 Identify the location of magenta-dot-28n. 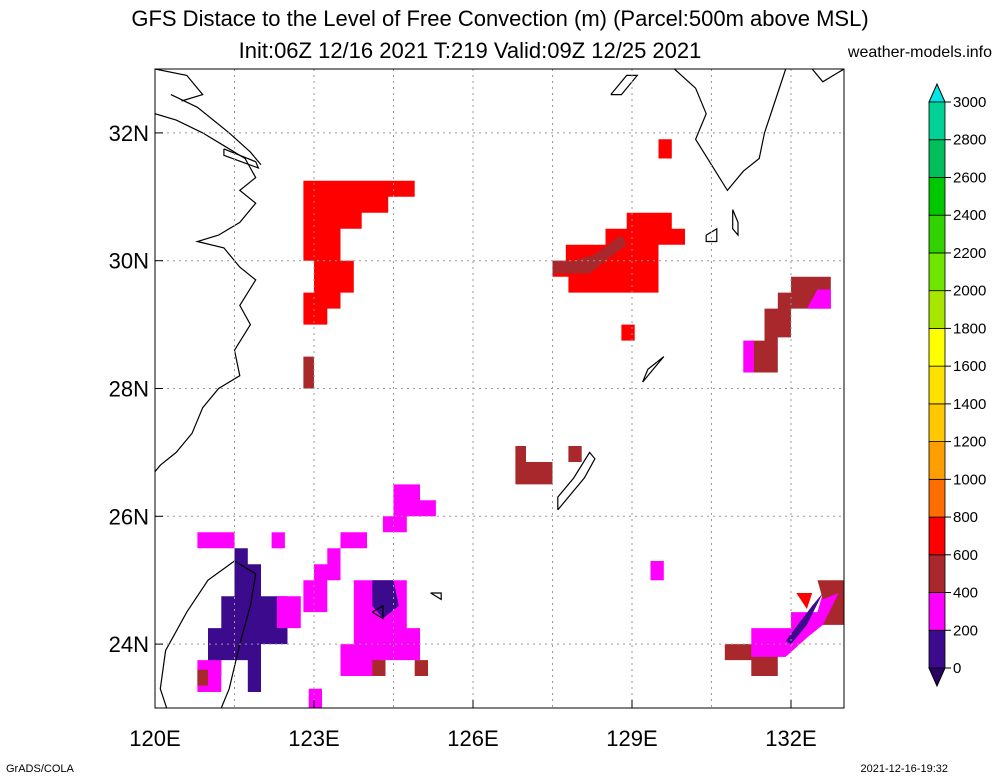
(748, 356).